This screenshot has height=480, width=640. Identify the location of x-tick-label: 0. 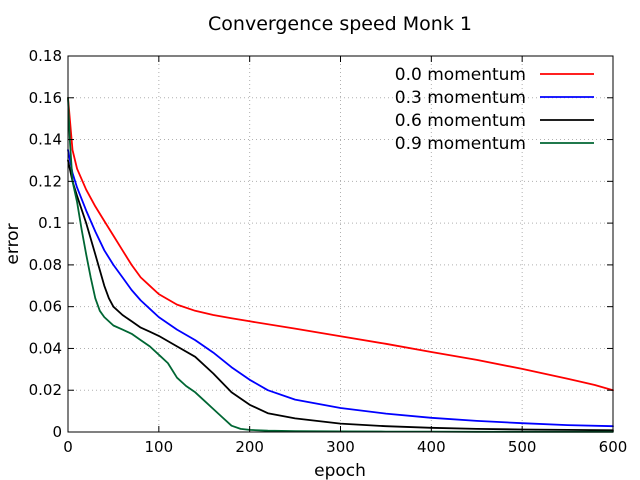
(68, 447).